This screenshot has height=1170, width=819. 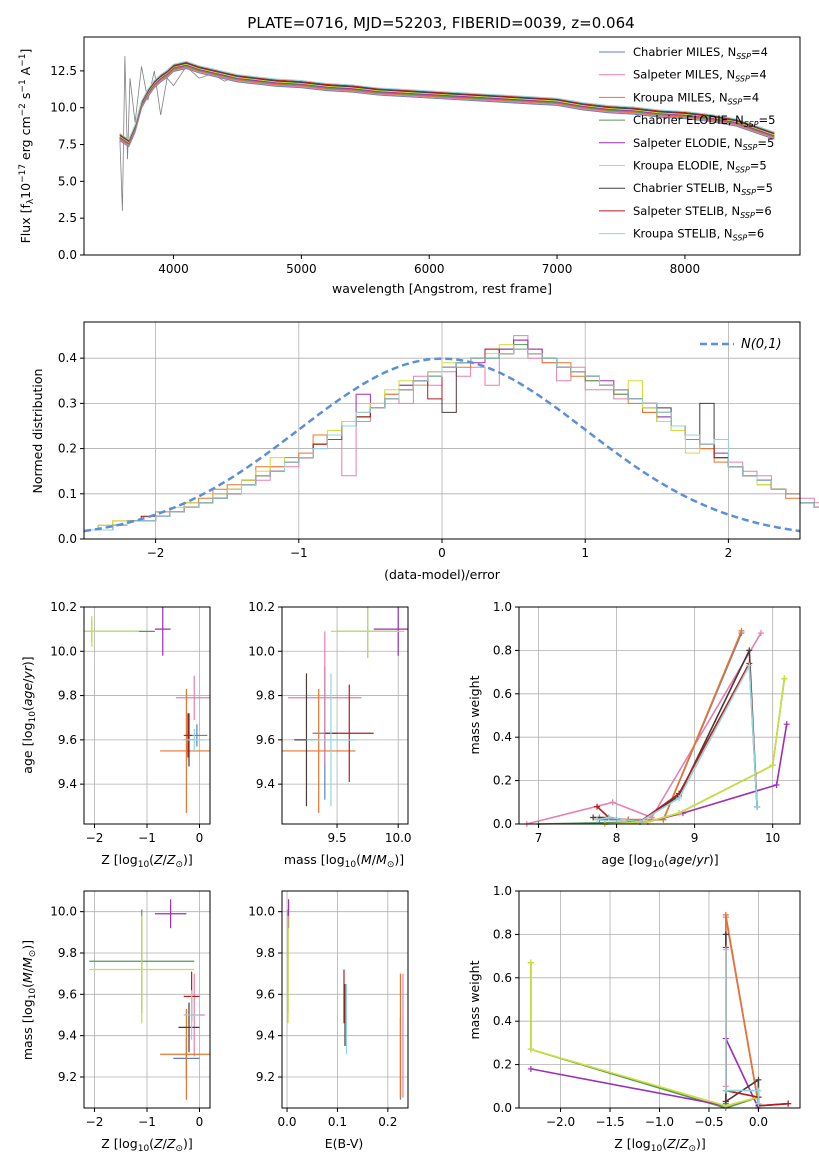 I want to click on mass-vs-metallicity-ticks: −2 −1 0 9.2 9.4 9.6 9.8 10.0, so click(x=126, y=1017).